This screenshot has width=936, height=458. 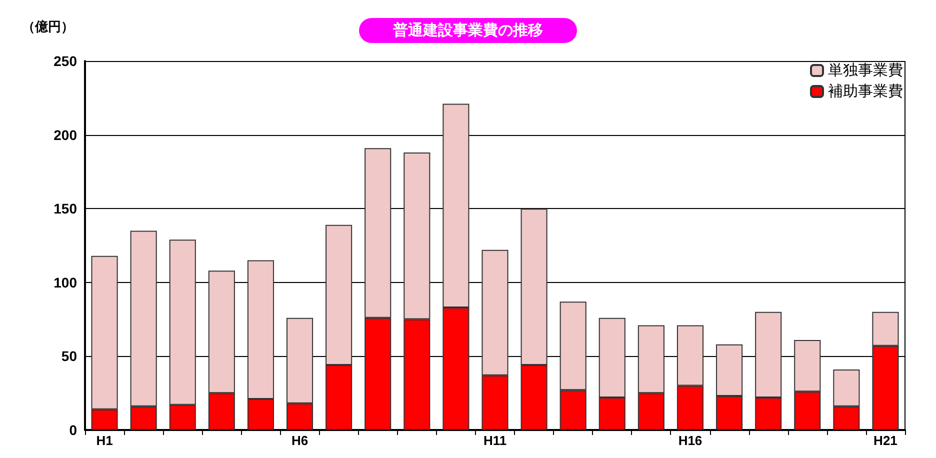 I want to click on x-tick-label: H11, so click(x=495, y=440).